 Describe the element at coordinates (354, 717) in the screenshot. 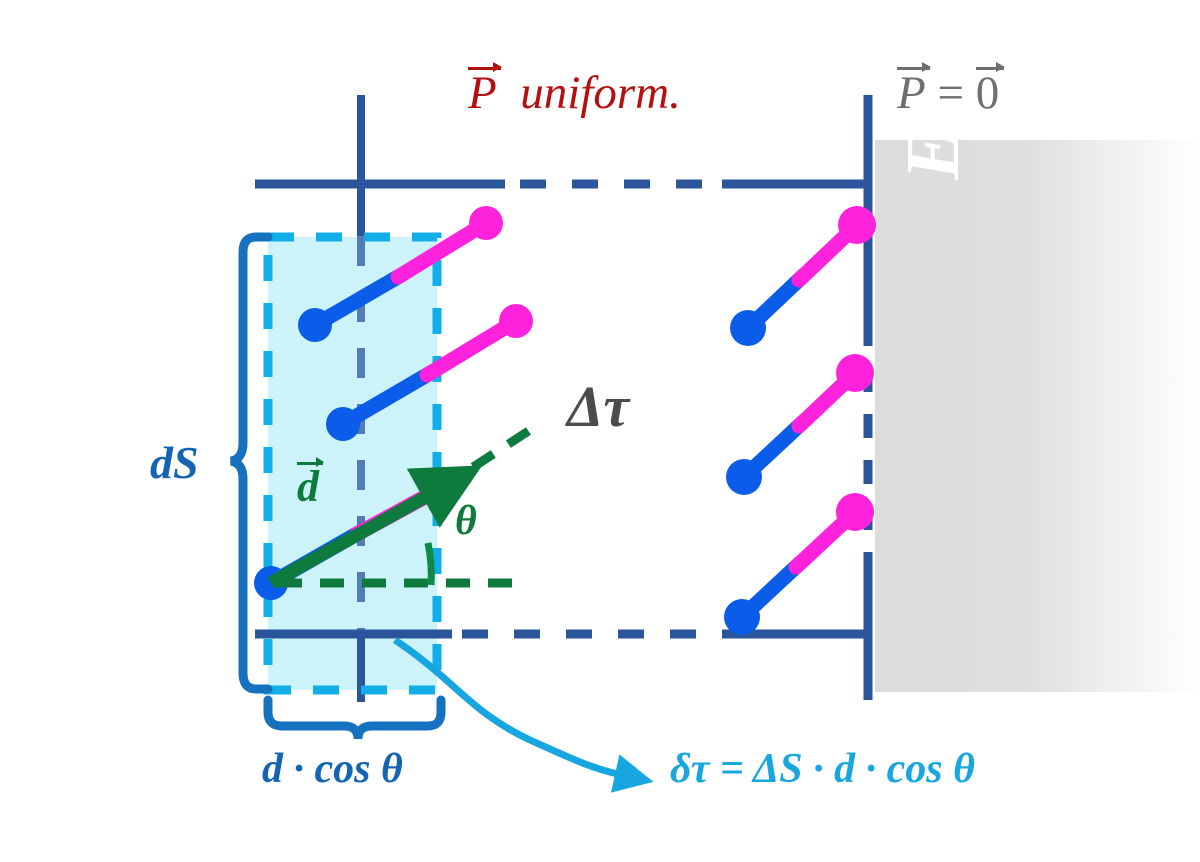

I see `brace-dcos` at that location.